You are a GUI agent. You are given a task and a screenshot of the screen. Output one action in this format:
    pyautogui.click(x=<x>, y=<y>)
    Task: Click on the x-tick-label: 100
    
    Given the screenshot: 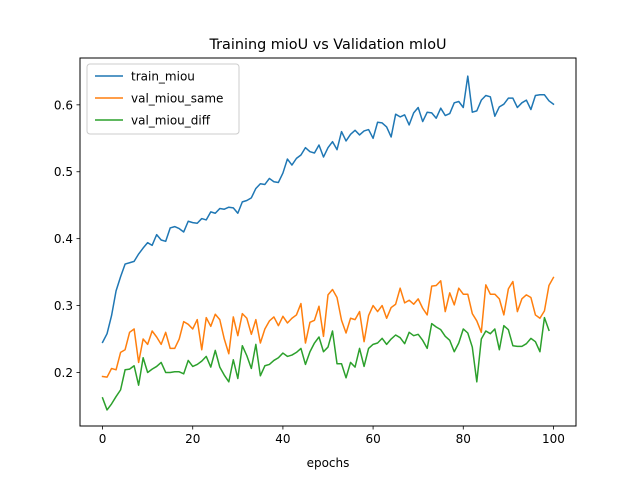 What is the action you would take?
    pyautogui.click(x=553, y=439)
    